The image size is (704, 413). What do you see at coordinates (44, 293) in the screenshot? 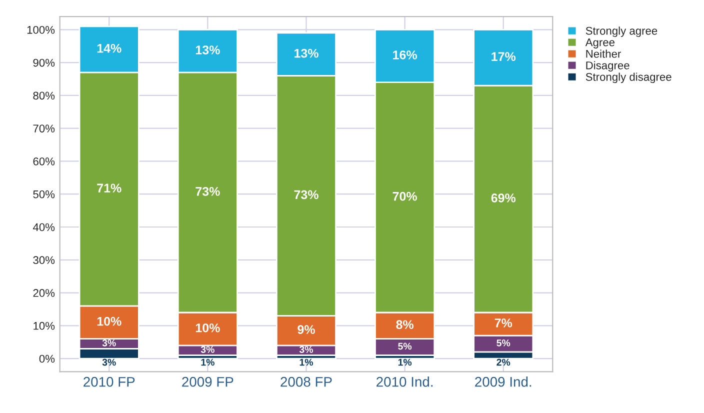
I see `y-tick-label: 20%` at bounding box center [44, 293].